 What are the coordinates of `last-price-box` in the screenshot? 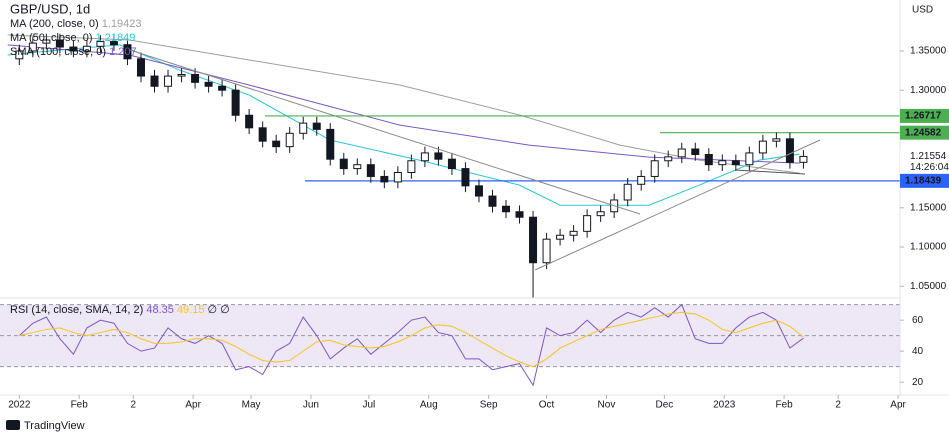 It's located at (924, 161).